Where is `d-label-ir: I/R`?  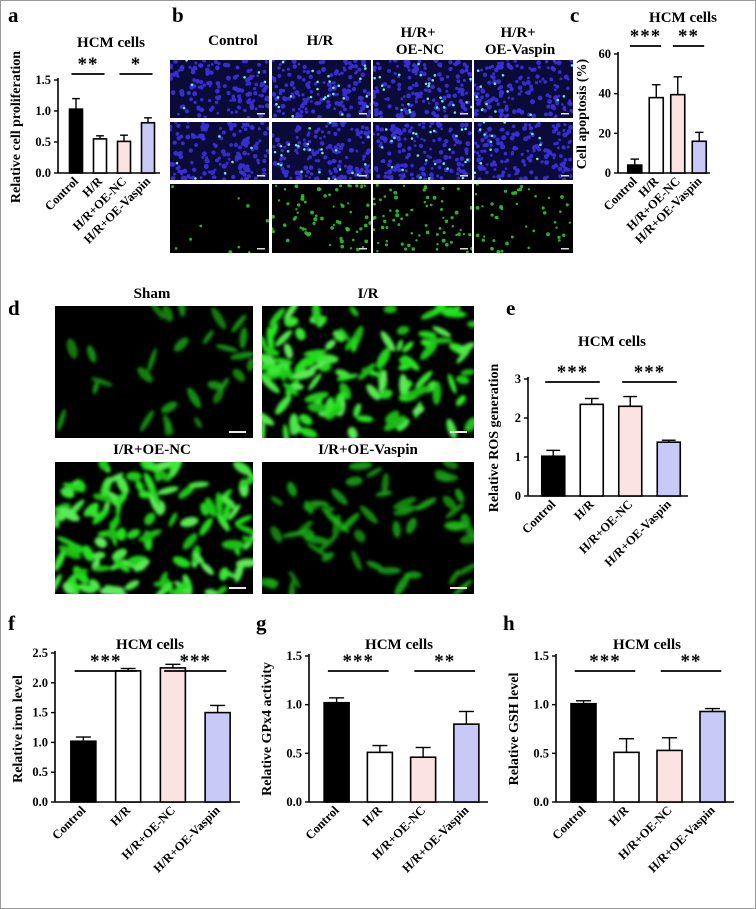 d-label-ir: I/R is located at coordinates (368, 294).